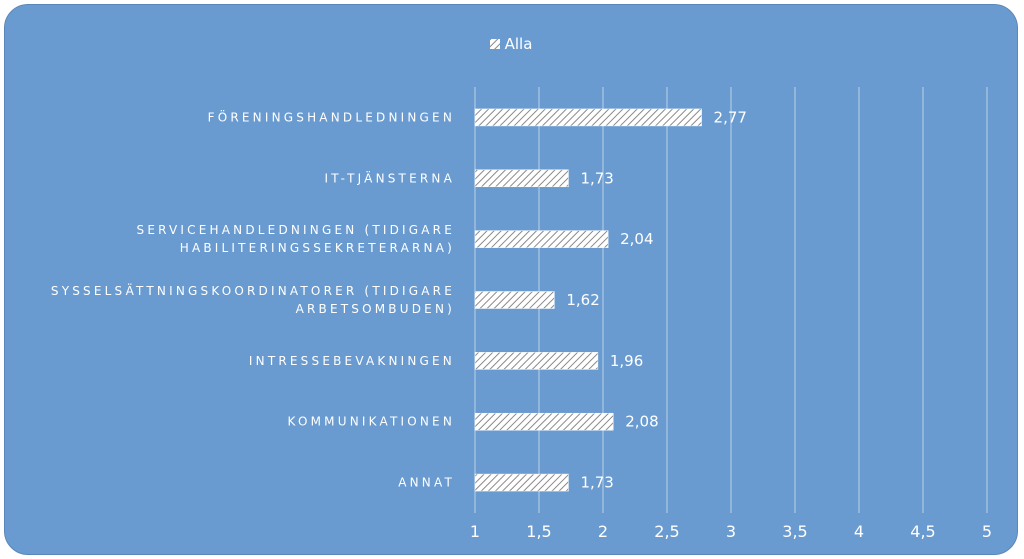 This screenshot has height=559, width=1024. Describe the element at coordinates (538, 531) in the screenshot. I see `x-tick-label: 1,5` at that location.